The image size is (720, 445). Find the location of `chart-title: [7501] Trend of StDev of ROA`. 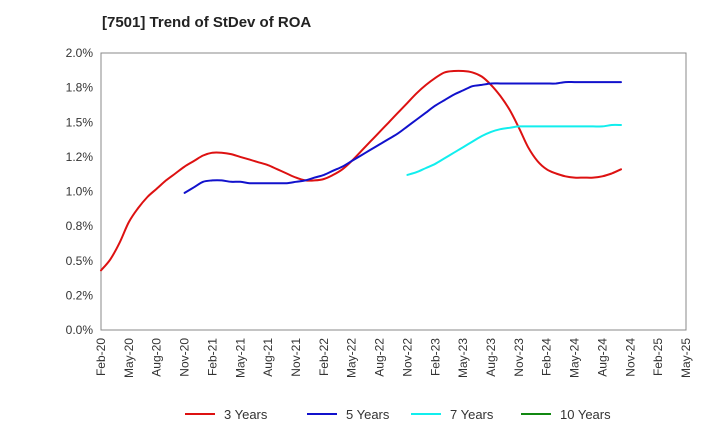

chart-title: [7501] Trend of StDev of ROA is located at coordinates (207, 22).